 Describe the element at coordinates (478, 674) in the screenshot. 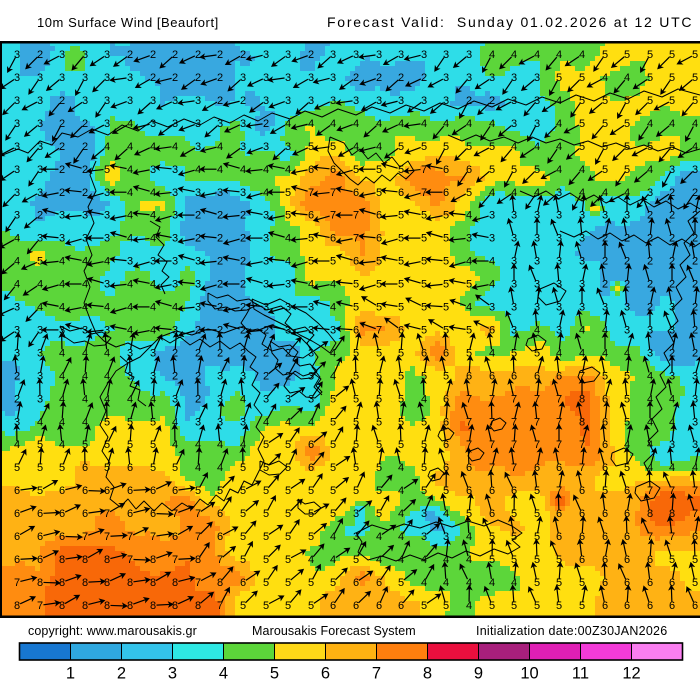

I see `svg-text: 9` at that location.